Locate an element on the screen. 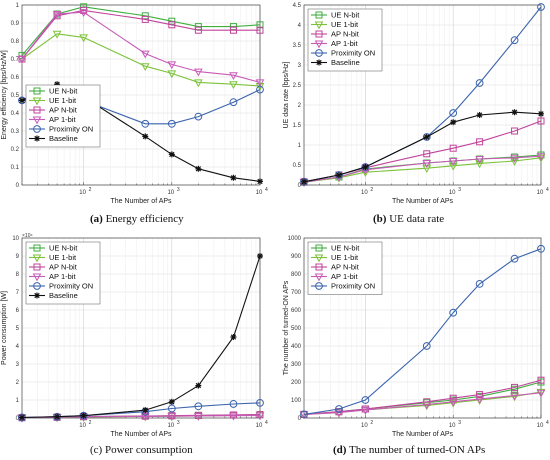 The width and height of the screenshot is (550, 460). y-tick-label: 0.1 is located at coordinates (15, 168).